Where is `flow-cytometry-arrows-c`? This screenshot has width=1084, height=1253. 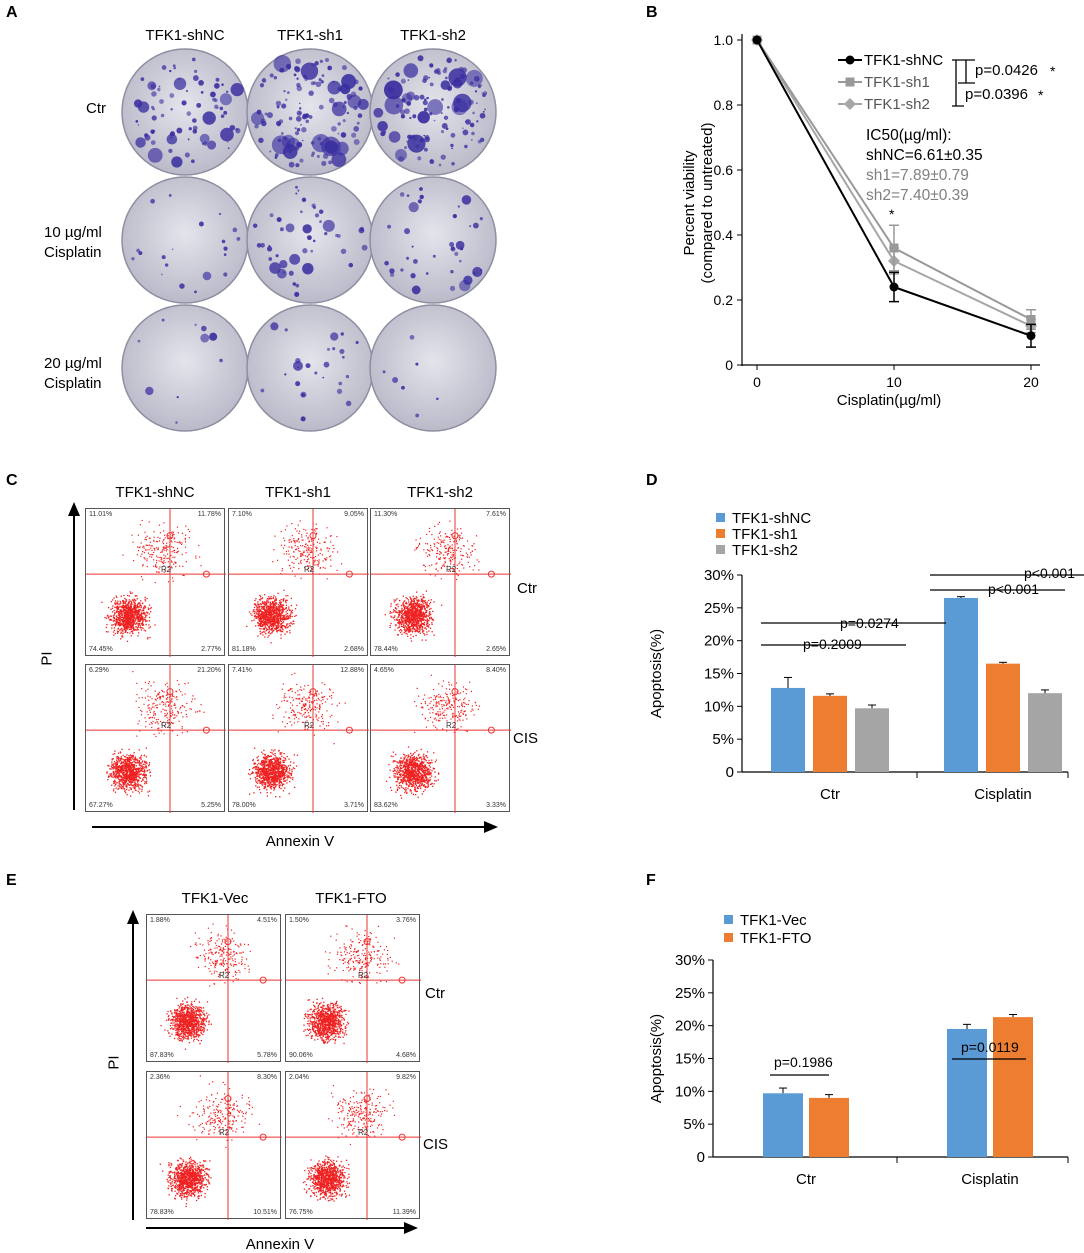 flow-cytometry-arrows-c is located at coordinates (283, 667).